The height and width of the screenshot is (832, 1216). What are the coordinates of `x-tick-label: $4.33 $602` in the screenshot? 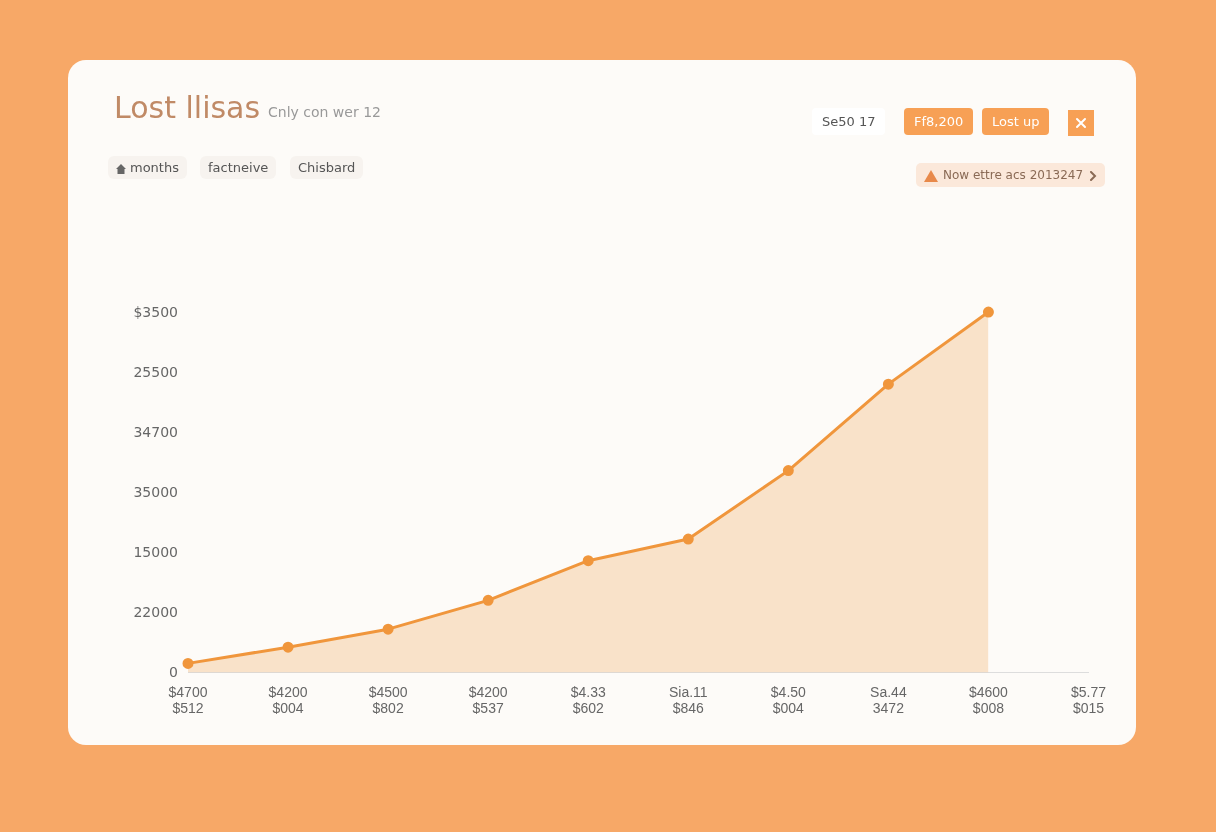 It's located at (588, 700).